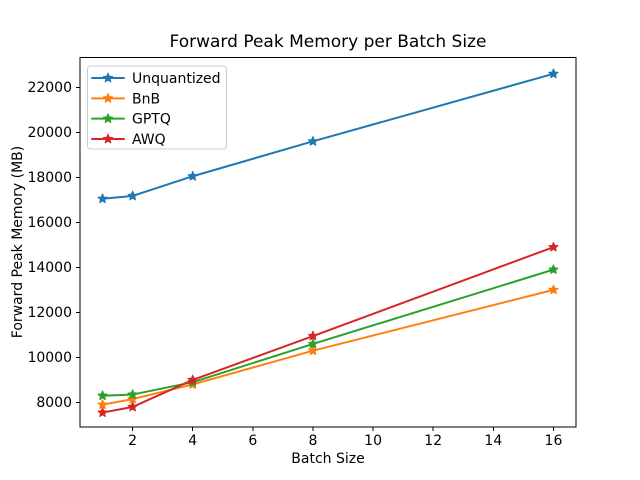 This screenshot has width=640, height=480. What do you see at coordinates (54, 403) in the screenshot?
I see `y-tick-label: 8000` at bounding box center [54, 403].